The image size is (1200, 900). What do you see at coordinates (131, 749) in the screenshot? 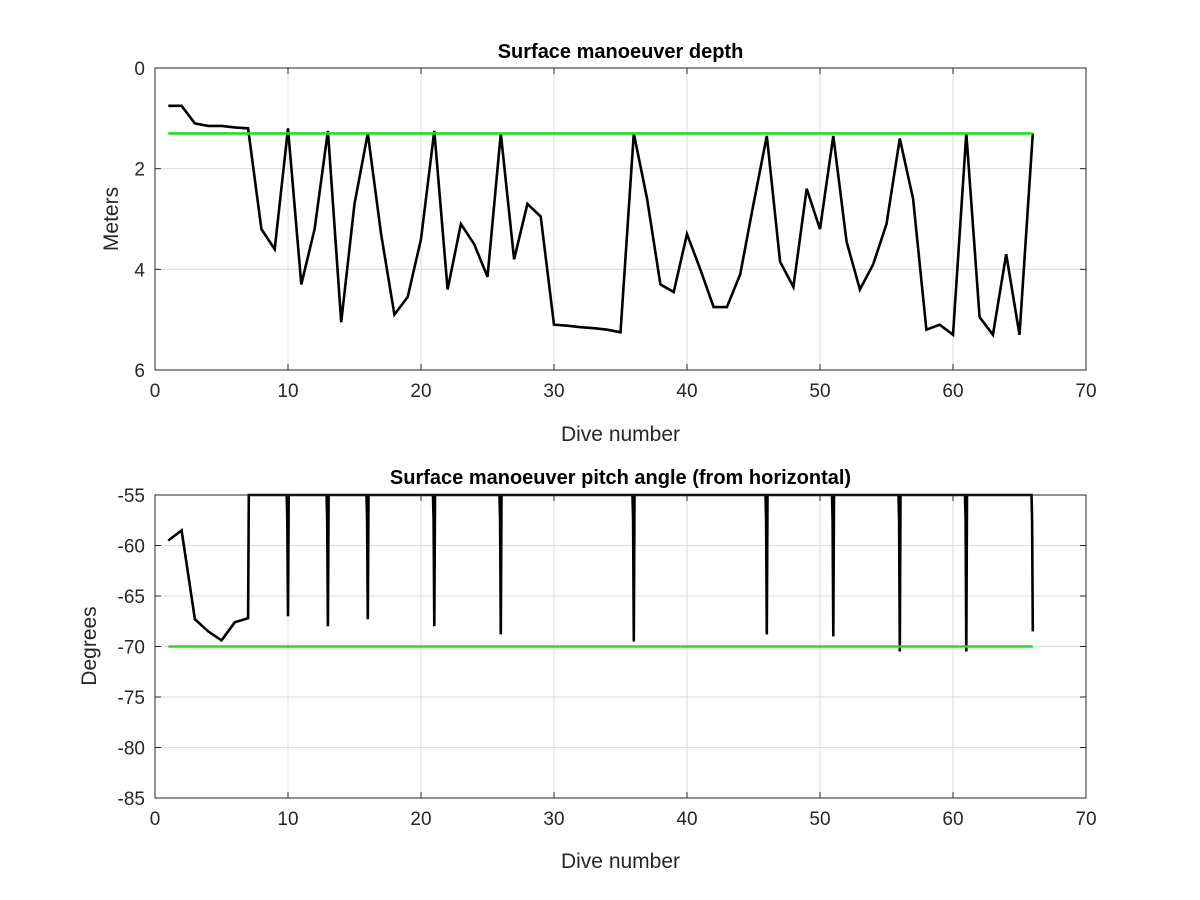
I see `pitch-y-tick-label: -80` at bounding box center [131, 749].